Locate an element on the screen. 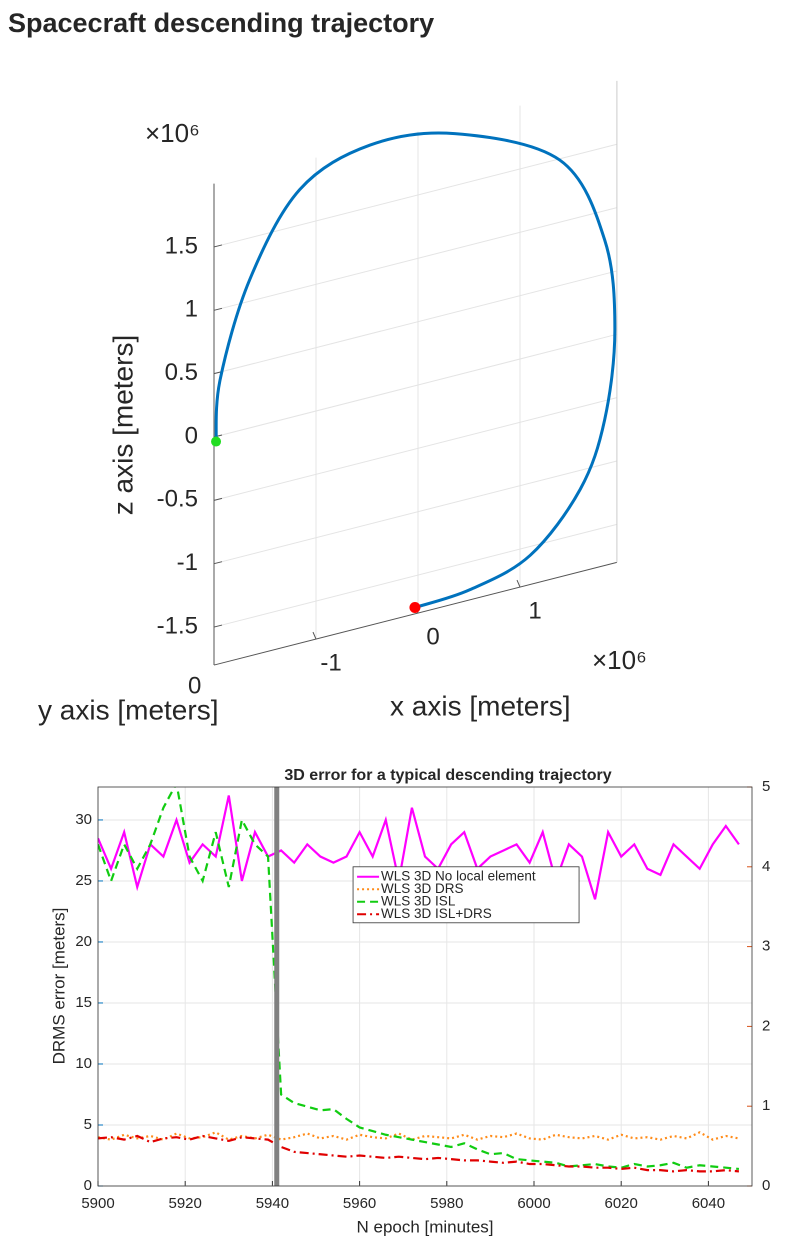 Image resolution: width=786 pixels, height=1255 pixels. y2-tick-label: 3 is located at coordinates (766, 946).